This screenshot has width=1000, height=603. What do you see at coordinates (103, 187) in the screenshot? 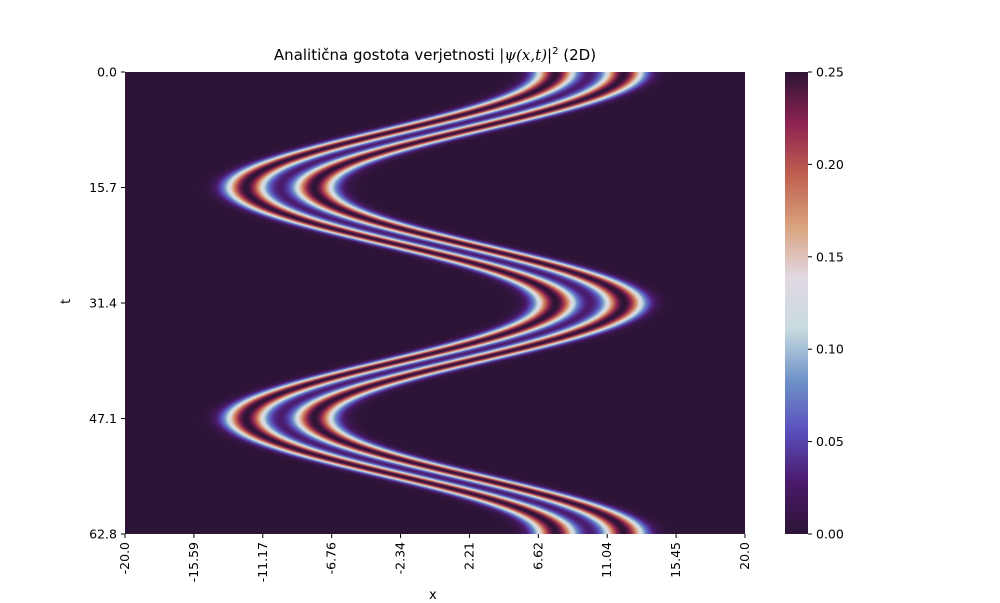
I see `y-tick-label: 15.7` at bounding box center [103, 187].